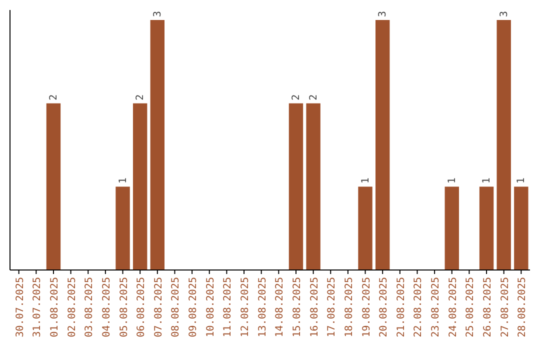  Describe the element at coordinates (142, 307) in the screenshot. I see `x-tick-label: 06.08.2025` at that location.